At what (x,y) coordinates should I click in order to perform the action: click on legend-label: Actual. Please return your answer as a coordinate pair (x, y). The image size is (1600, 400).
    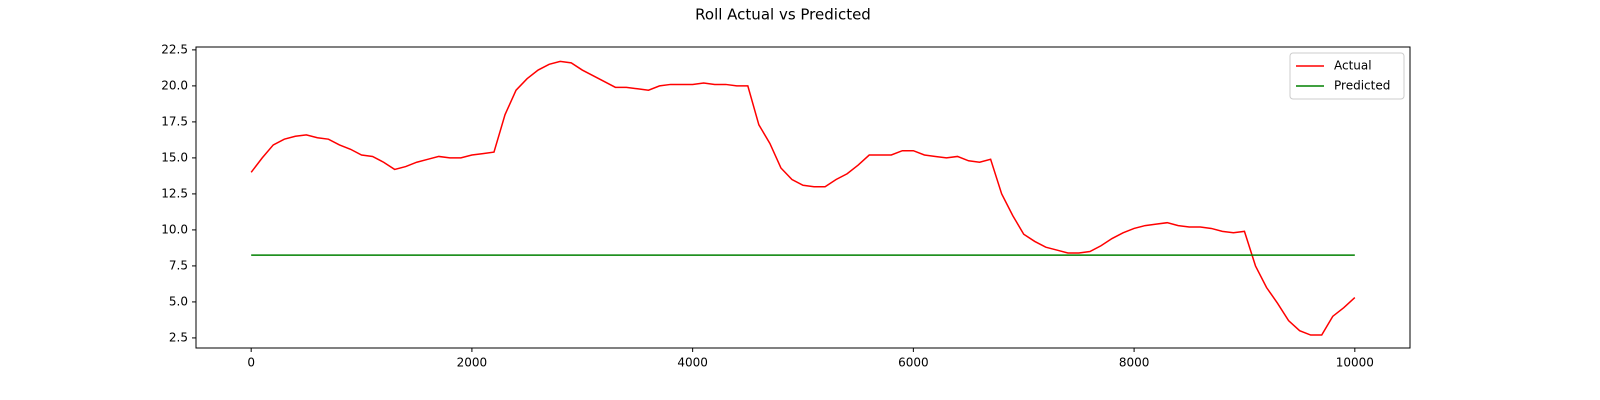
    Looking at the image, I should click on (1353, 66).